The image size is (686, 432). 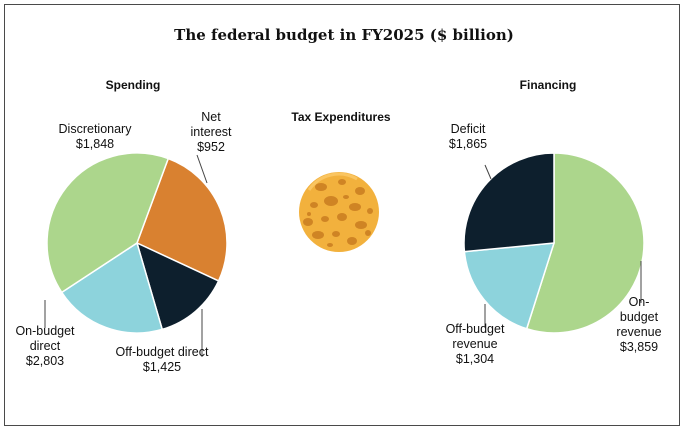 What do you see at coordinates (162, 359) in the screenshot?
I see `label-off-budget-direct: Off-budget direct $1,425` at bounding box center [162, 359].